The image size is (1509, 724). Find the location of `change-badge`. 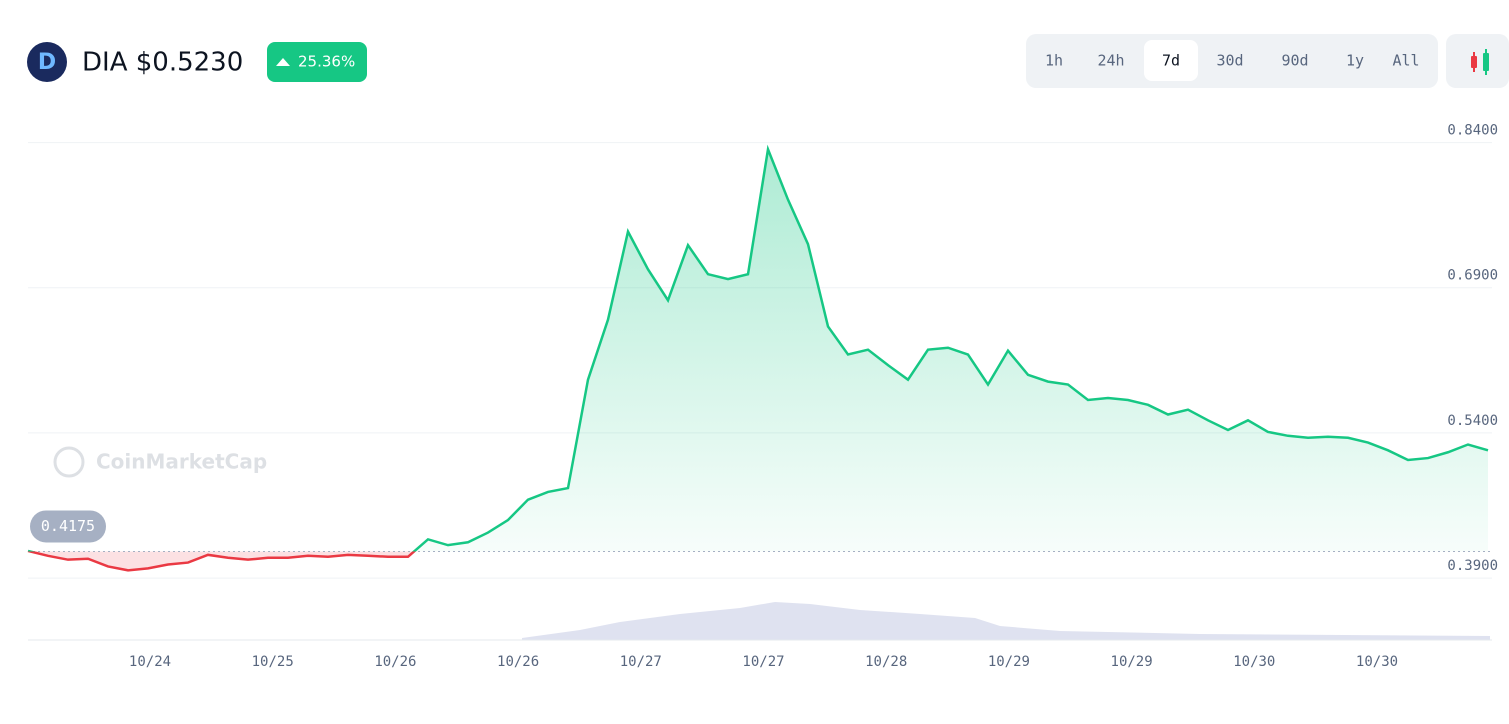

change-badge is located at coordinates (317, 62).